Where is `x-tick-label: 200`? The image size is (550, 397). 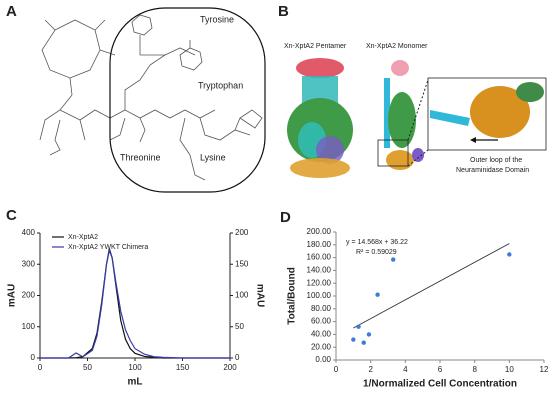 x-tick-label: 200 is located at coordinates (230, 367).